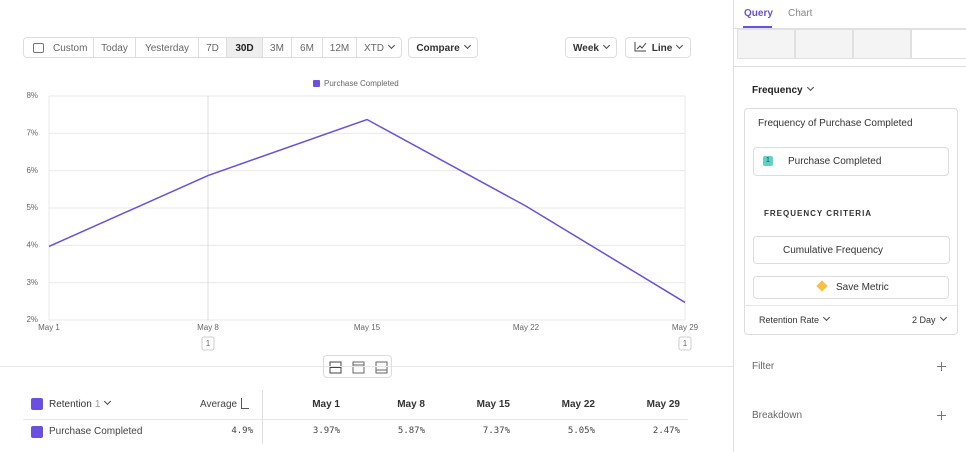 The width and height of the screenshot is (966, 452). I want to click on label: Compare, so click(438, 48).